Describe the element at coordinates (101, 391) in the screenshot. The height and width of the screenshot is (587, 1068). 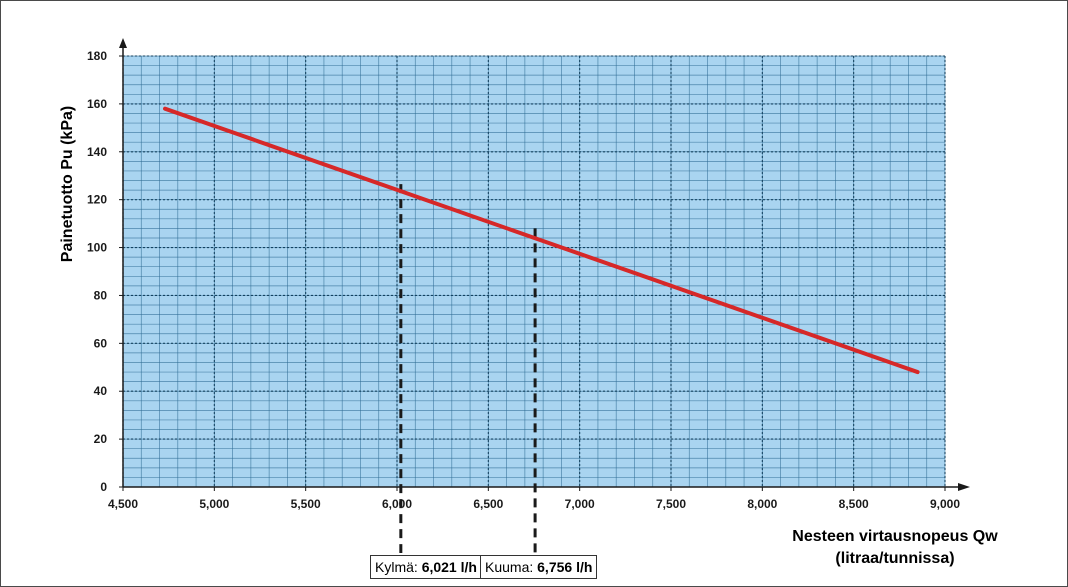
I see `y-tick-label: 40` at that location.